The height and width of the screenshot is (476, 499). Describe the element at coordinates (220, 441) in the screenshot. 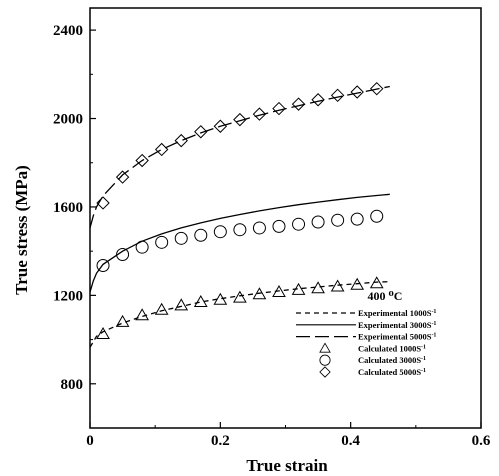

I see `x-tick-label: 0.2` at that location.